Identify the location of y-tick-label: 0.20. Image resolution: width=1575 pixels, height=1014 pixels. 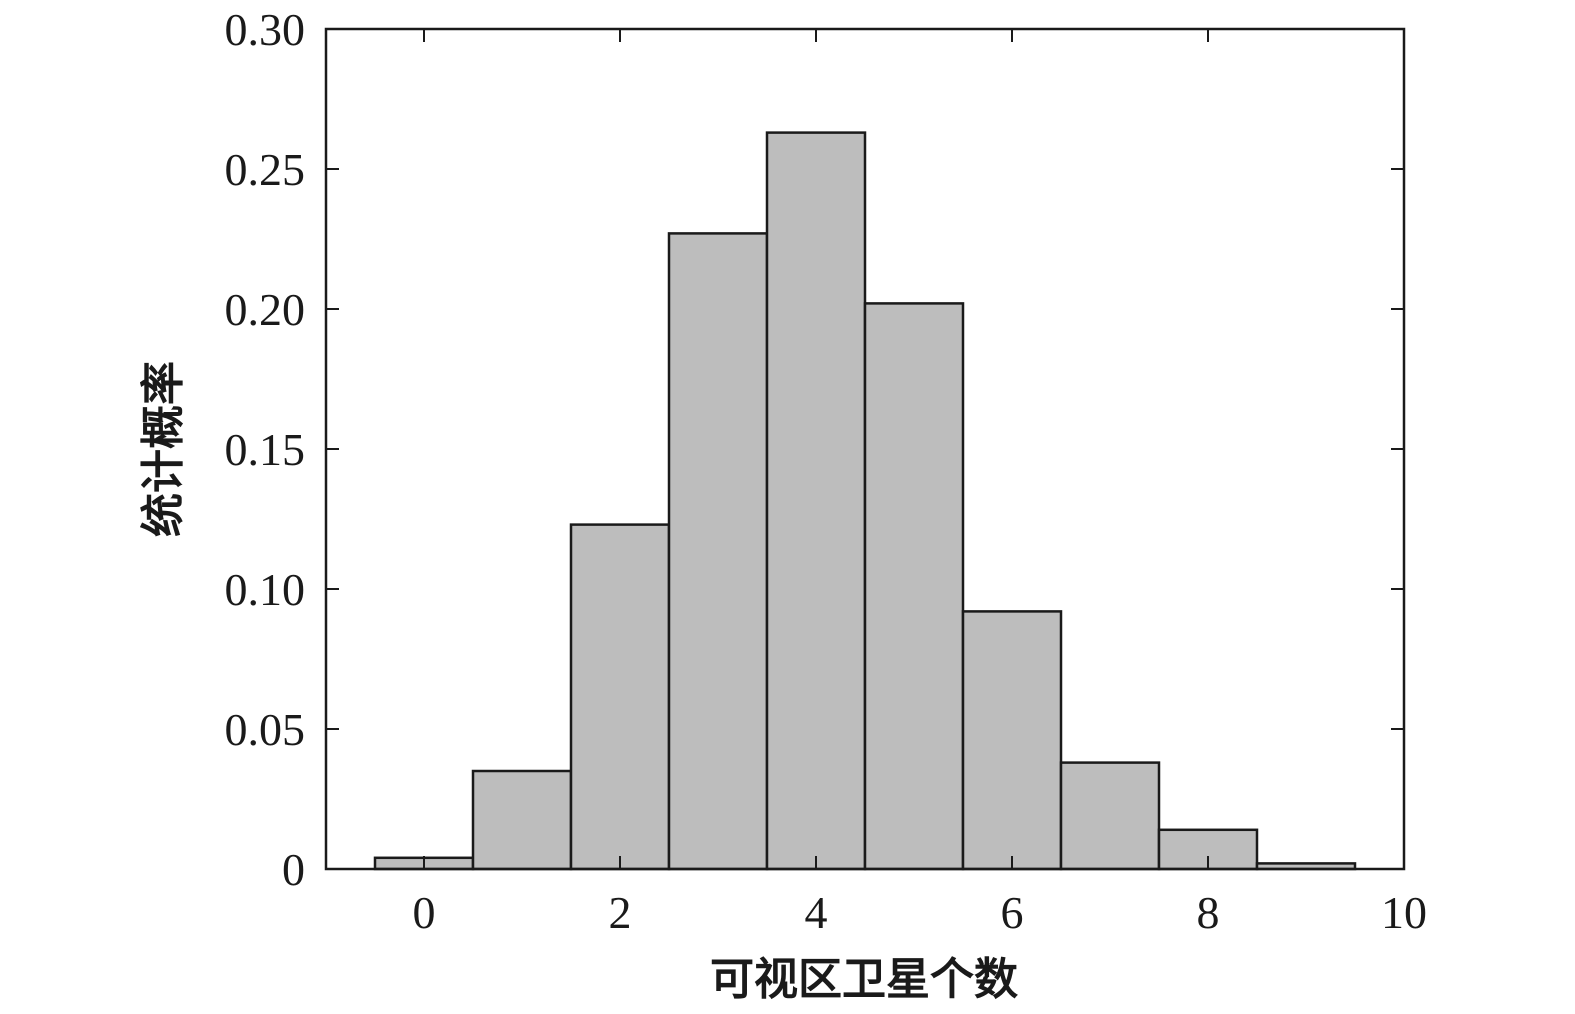
(265, 309).